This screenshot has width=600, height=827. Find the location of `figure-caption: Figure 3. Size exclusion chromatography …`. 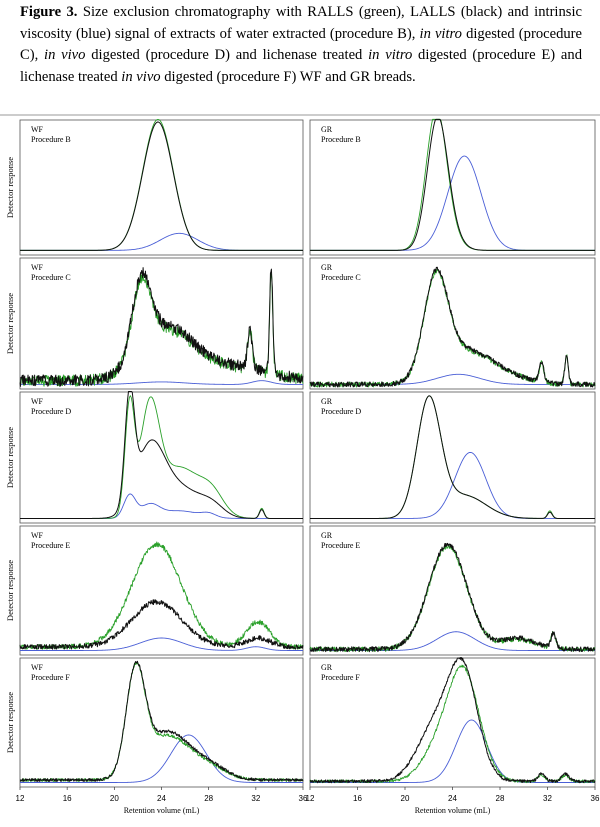

figure-caption: Figure 3. Size exclusion chromatography … is located at coordinates (301, 45).